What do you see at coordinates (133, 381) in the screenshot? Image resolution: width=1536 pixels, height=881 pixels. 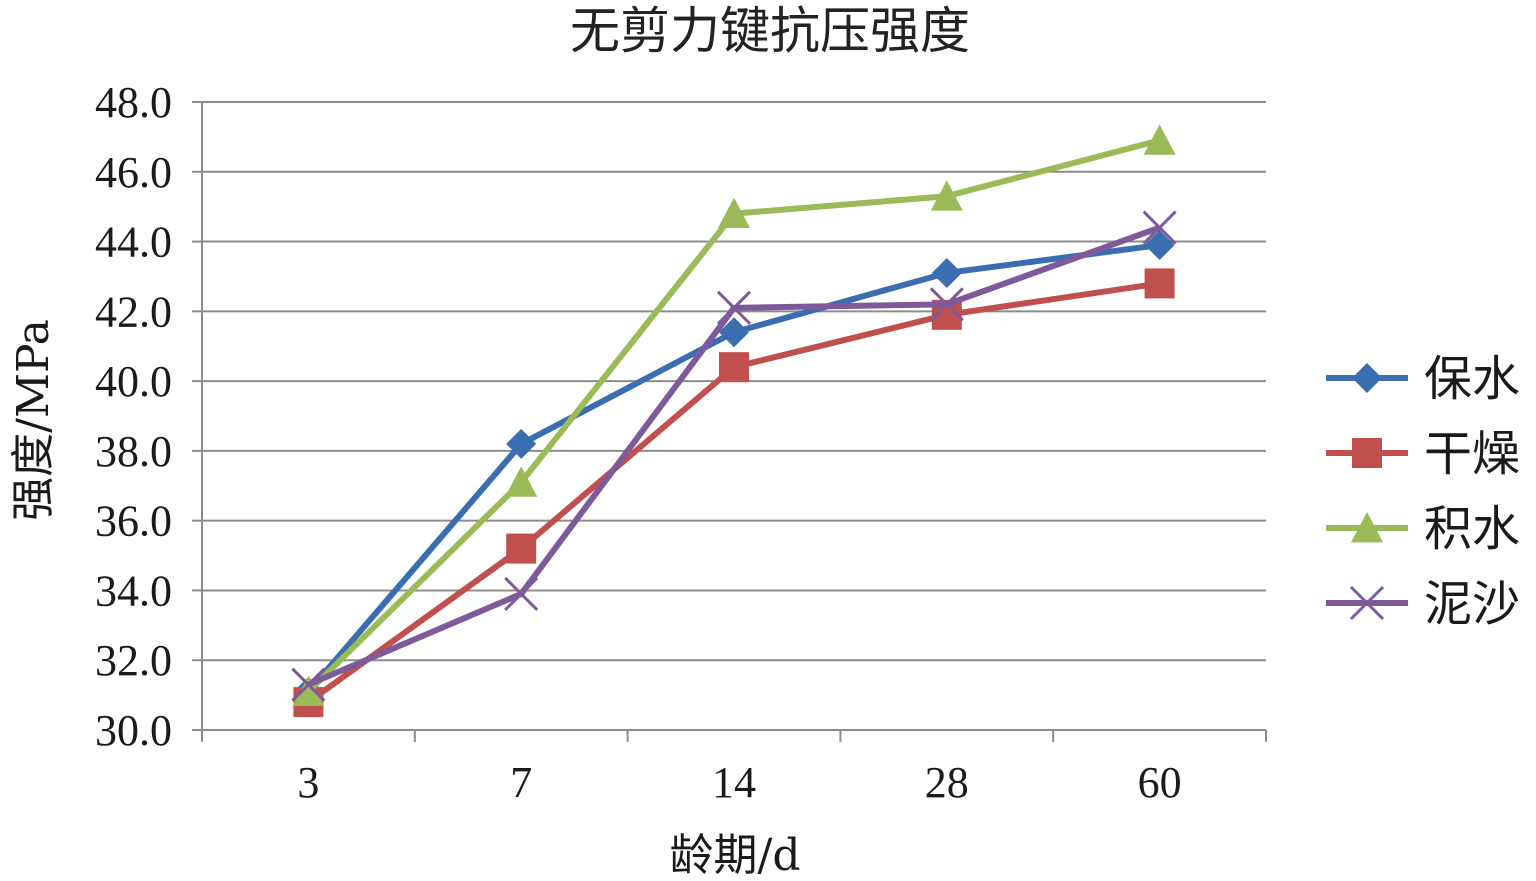 I see `y-tick-label: 40.0` at bounding box center [133, 381].